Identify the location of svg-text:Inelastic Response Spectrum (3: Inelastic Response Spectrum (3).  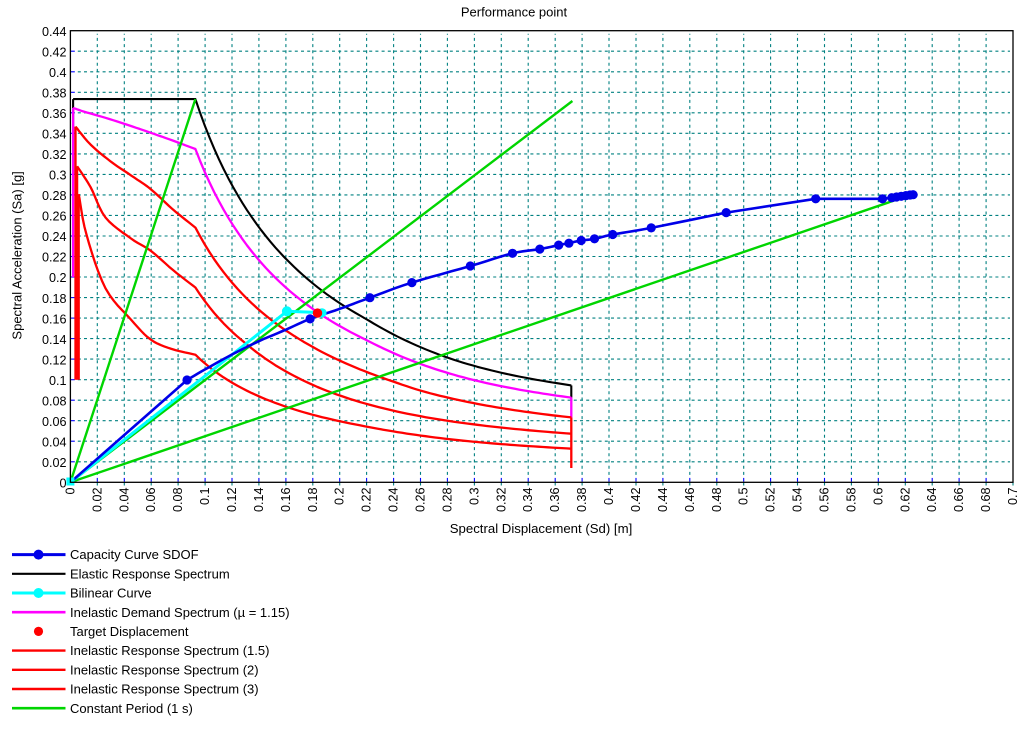
(164, 689).